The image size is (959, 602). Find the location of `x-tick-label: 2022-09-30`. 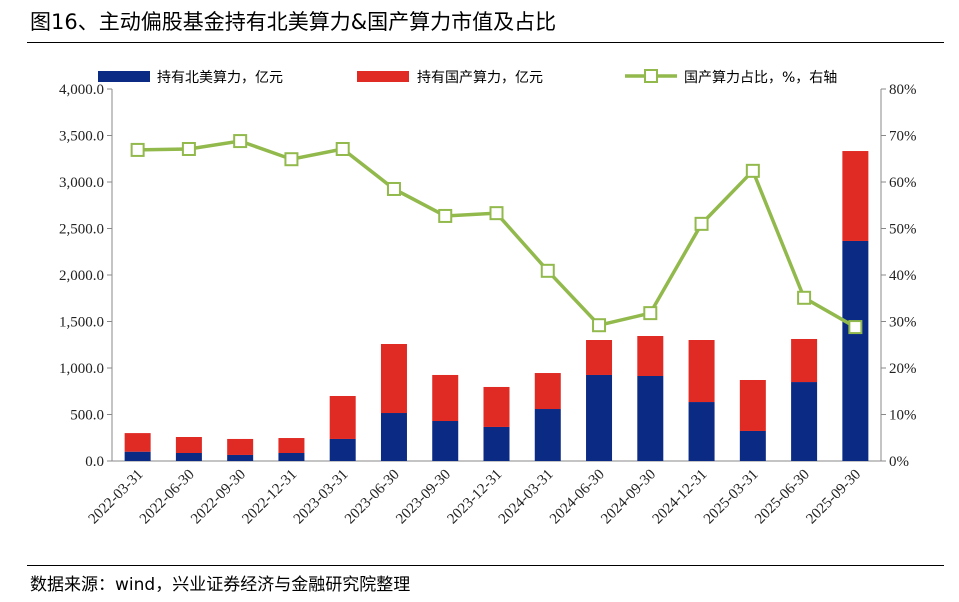

x-tick-label: 2022-09-30 is located at coordinates (218, 497).